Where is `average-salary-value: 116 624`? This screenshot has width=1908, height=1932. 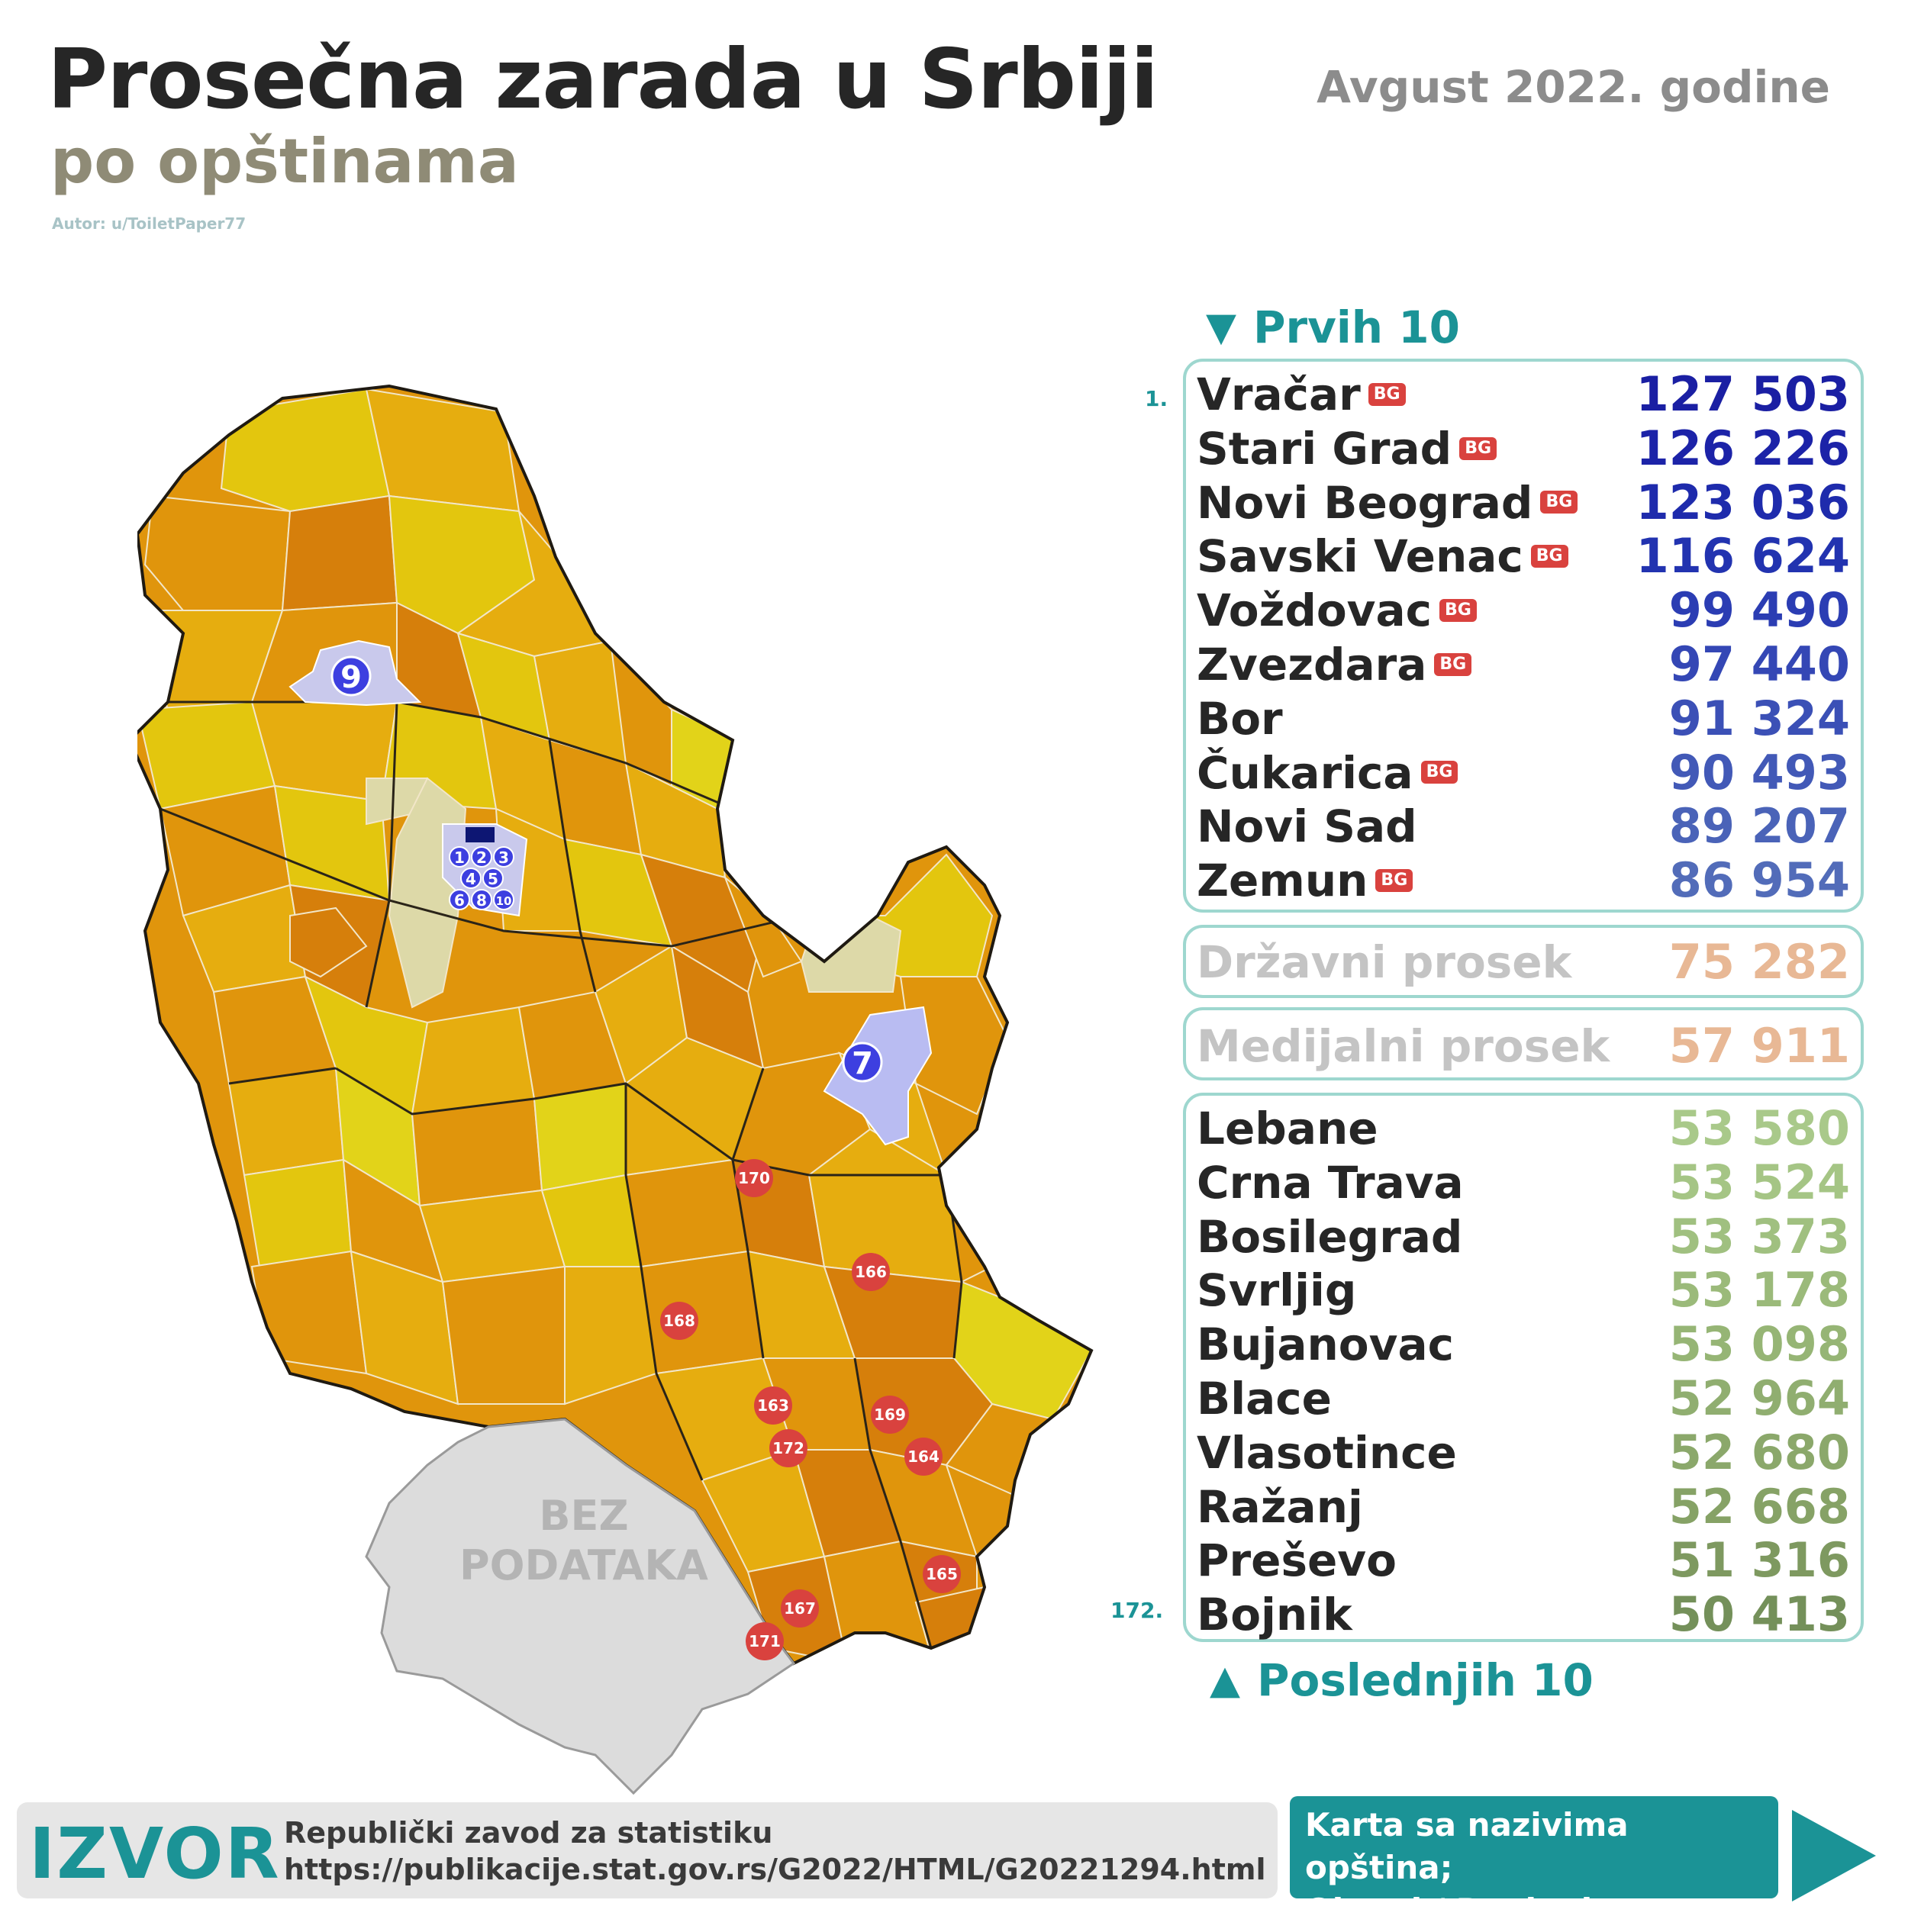
average-salary-value: 116 624 is located at coordinates (1743, 556).